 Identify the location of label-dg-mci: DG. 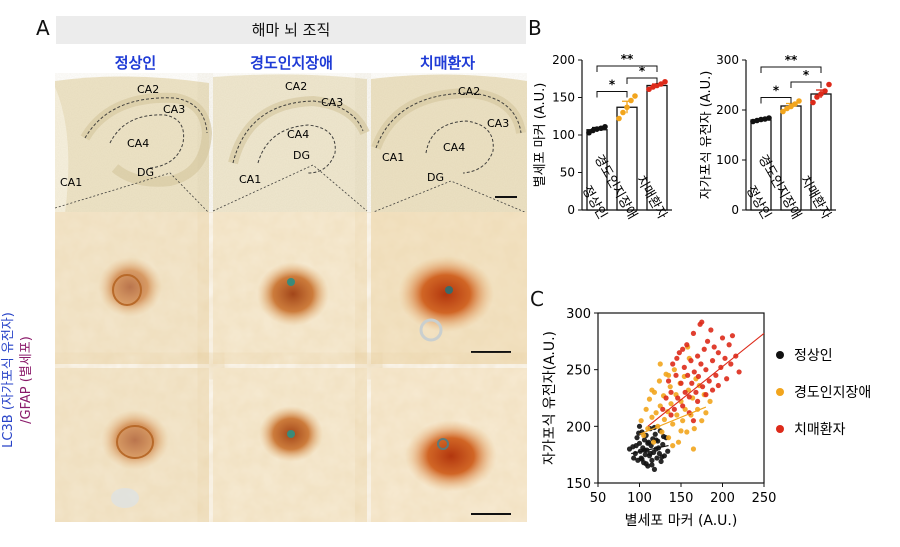
(301, 155).